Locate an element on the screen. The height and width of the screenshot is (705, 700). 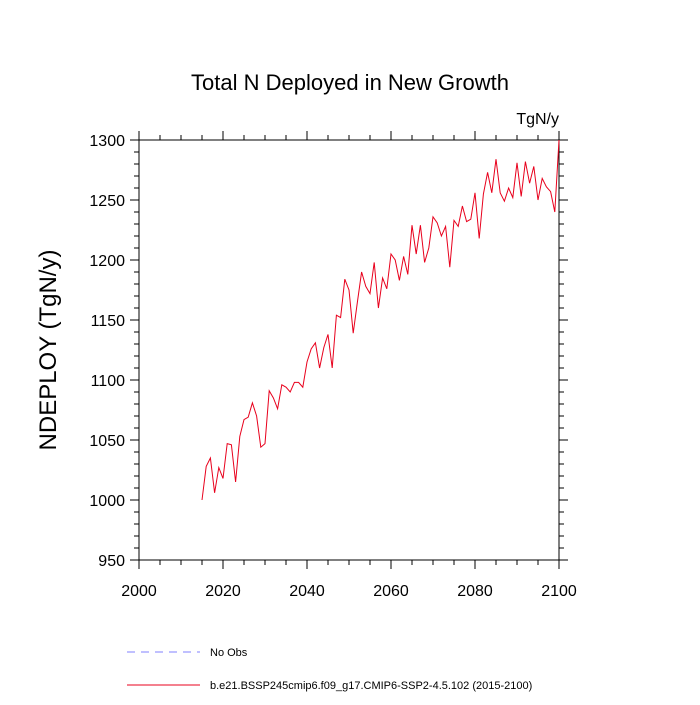
x-tick-label: 2060 is located at coordinates (391, 591).